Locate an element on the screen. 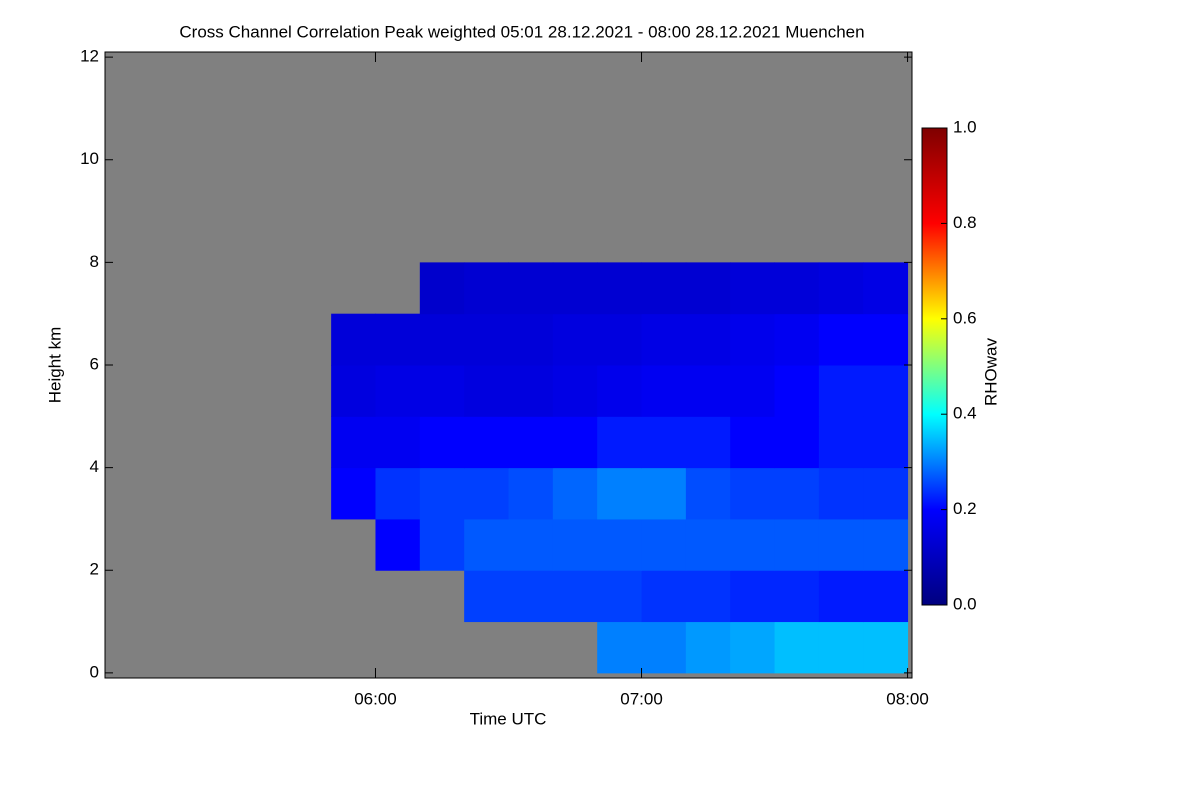 The width and height of the screenshot is (1200, 800). y-tick-label: 8 is located at coordinates (94, 261).